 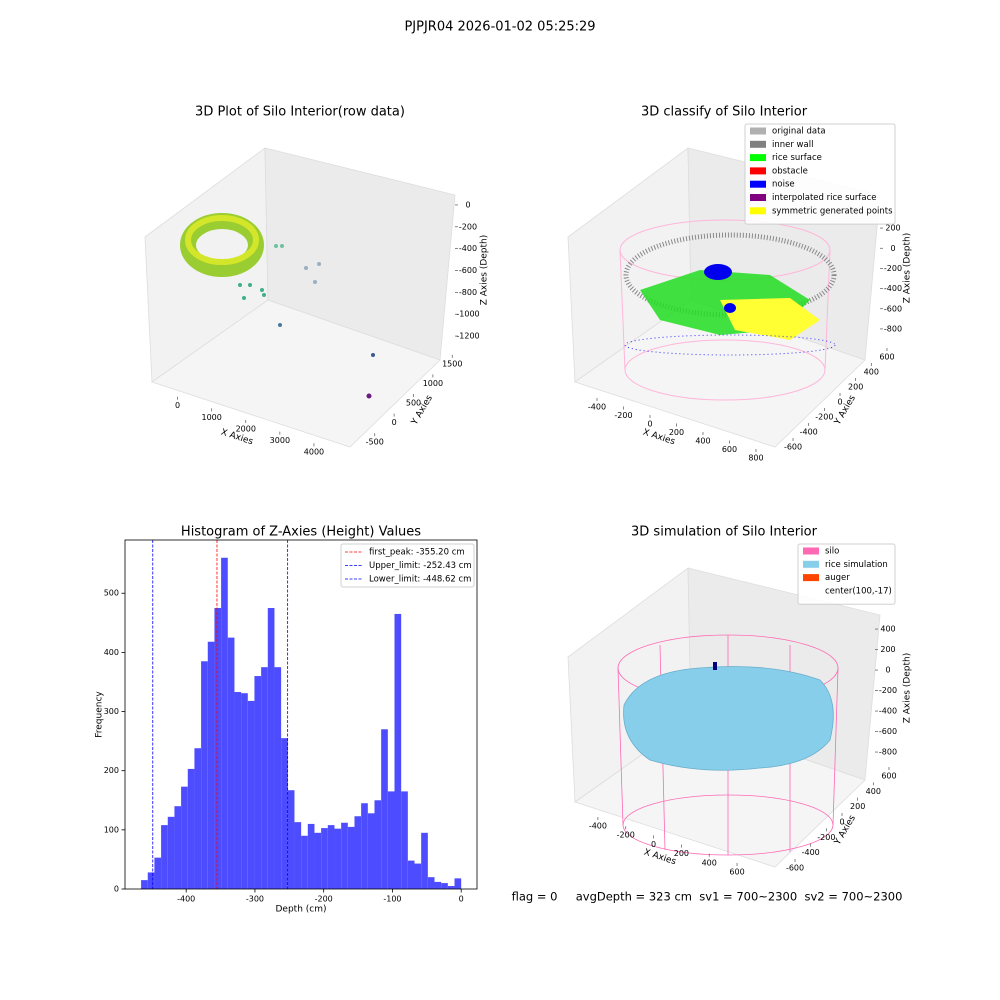 What do you see at coordinates (111, 593) in the screenshot?
I see `y-tick-label: 500` at bounding box center [111, 593].